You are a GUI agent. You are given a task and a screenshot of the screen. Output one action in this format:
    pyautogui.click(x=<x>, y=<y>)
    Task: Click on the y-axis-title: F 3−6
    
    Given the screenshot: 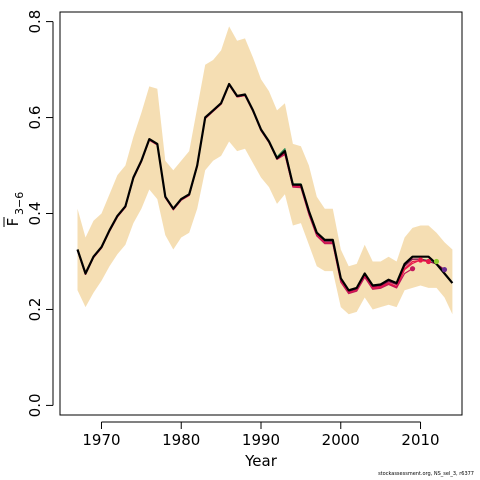 What is the action you would take?
    pyautogui.click(x=14, y=209)
    